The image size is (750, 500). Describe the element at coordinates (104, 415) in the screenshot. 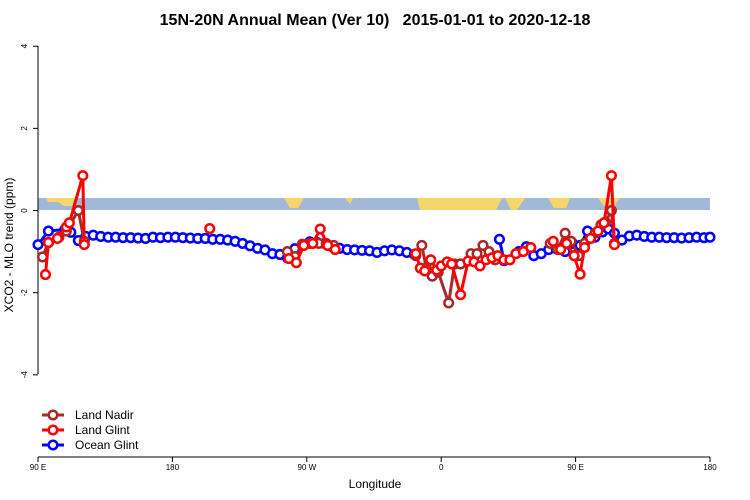

I see `legend-label: Land Nadir` at that location.